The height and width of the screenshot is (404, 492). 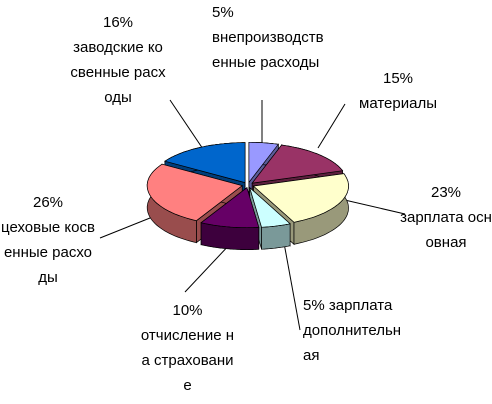 I want to click on slices, so click(x=247, y=196).